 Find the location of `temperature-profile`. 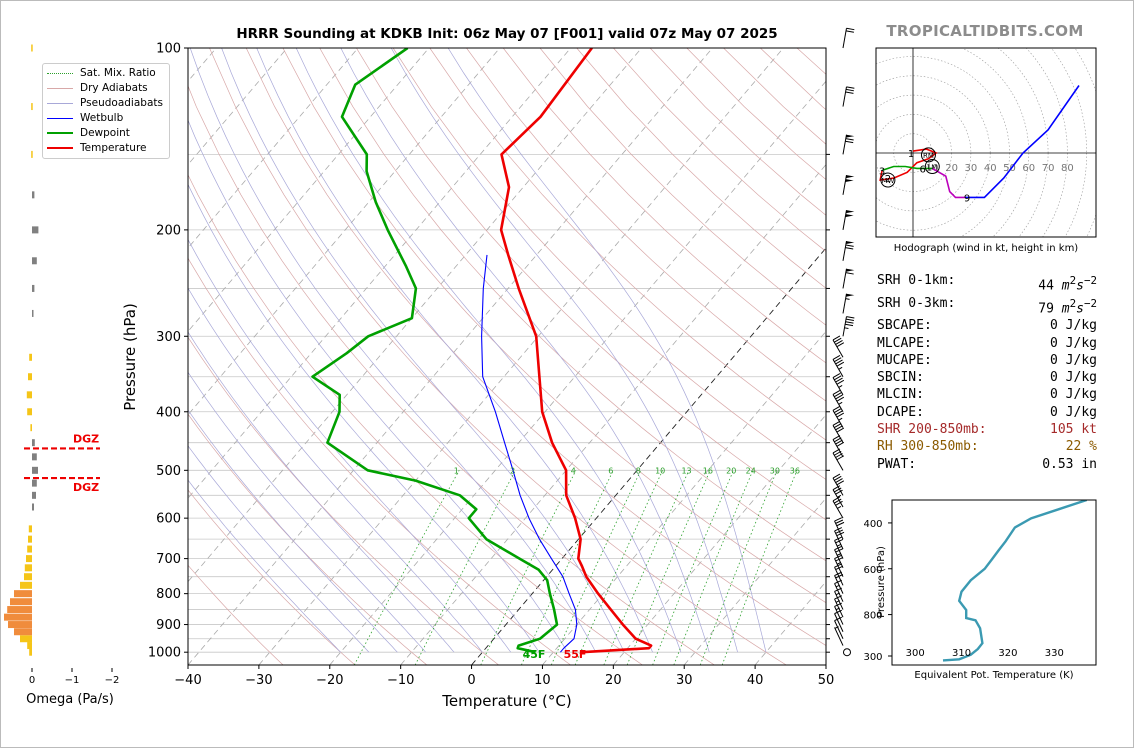

temperature-profile is located at coordinates (576, 351).